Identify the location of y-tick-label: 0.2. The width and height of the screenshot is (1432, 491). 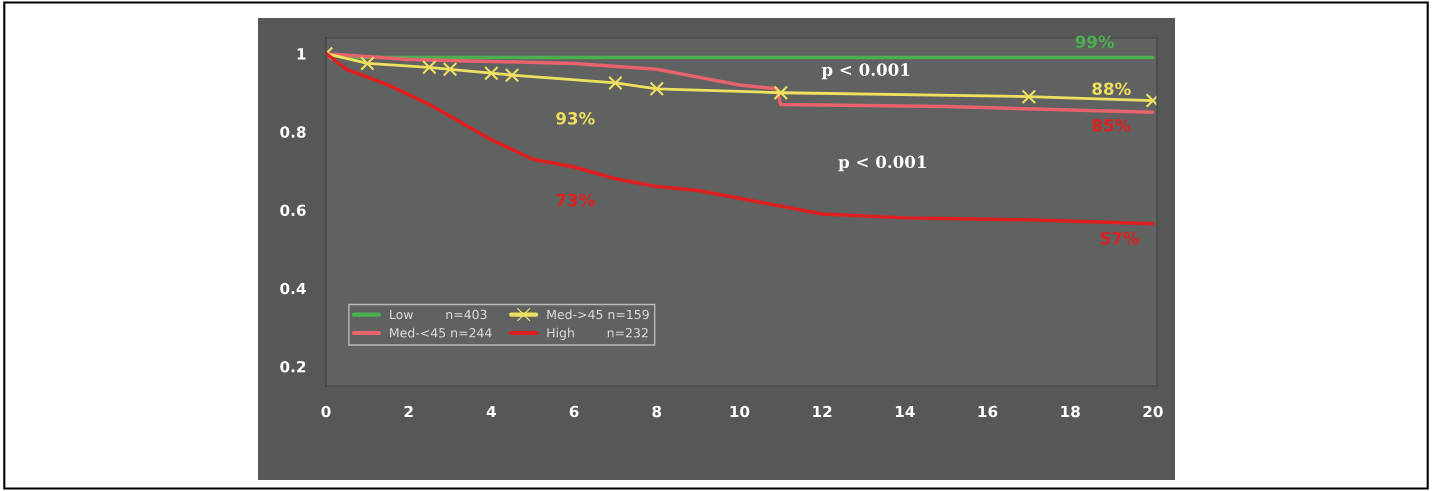
(293, 366).